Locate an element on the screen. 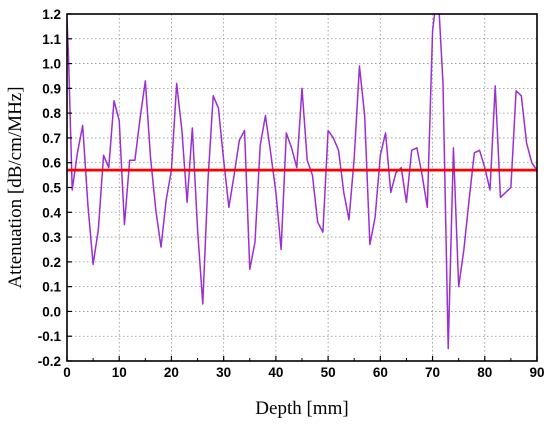 The image size is (550, 424). y-tick-label: 0.1 is located at coordinates (51, 287).